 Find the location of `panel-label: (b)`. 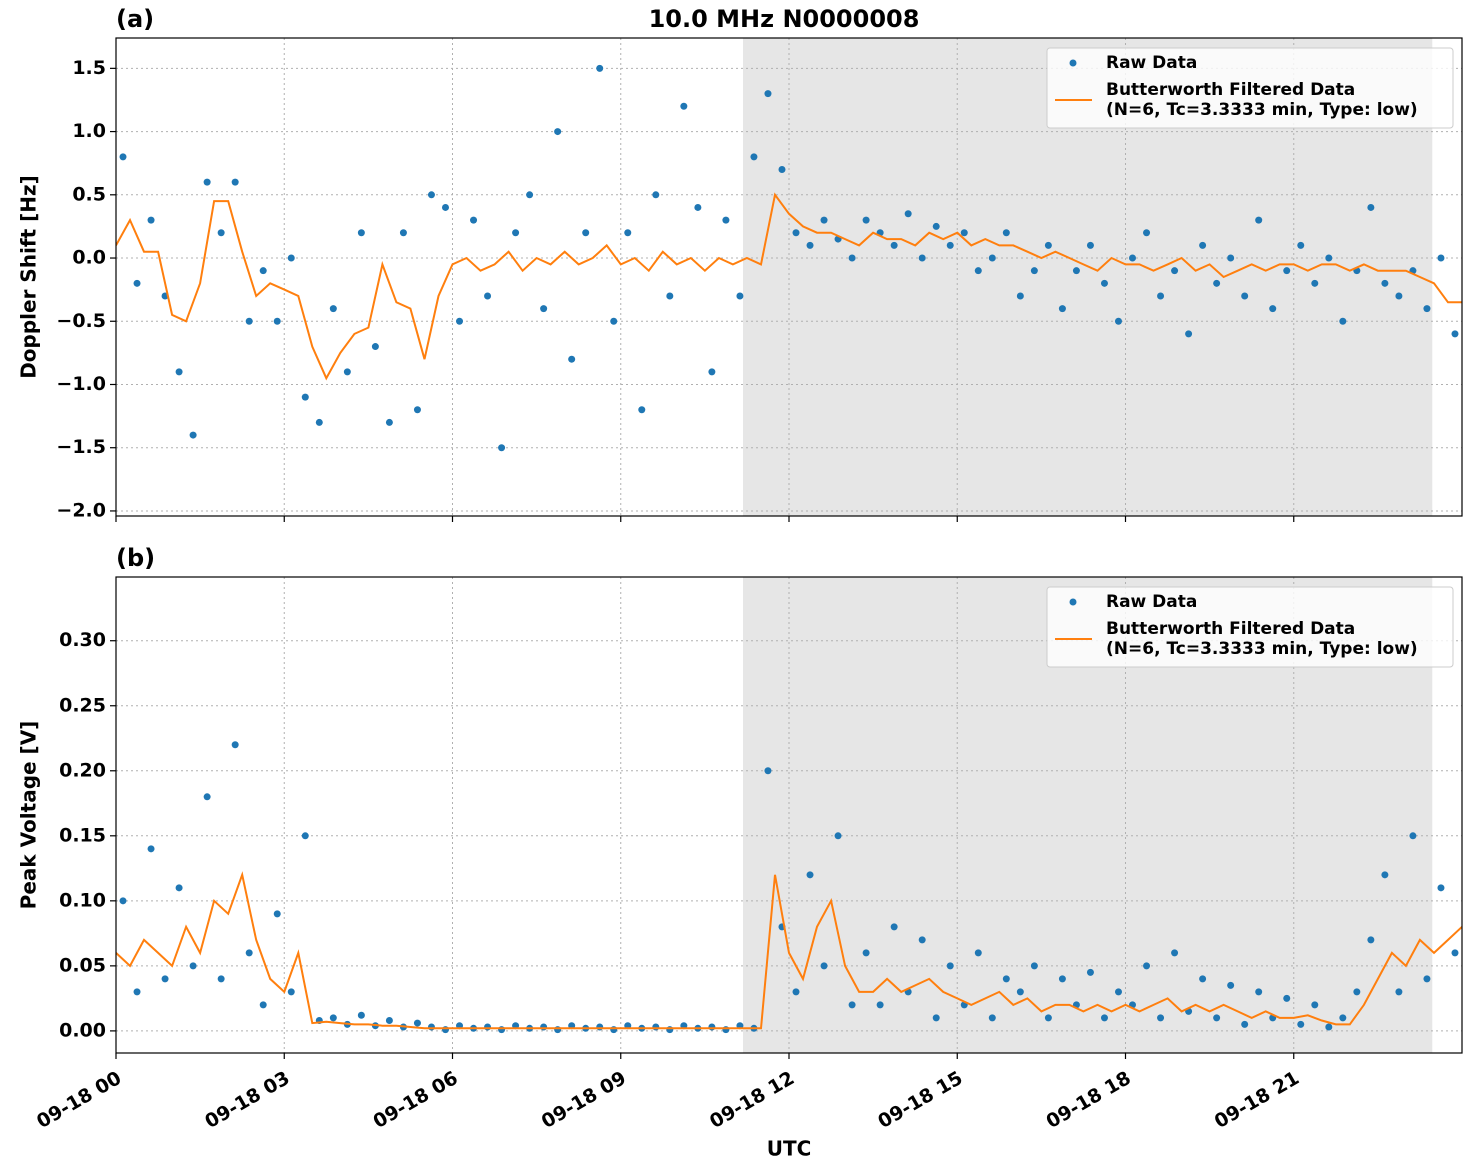

panel-label: (b) is located at coordinates (135, 558).